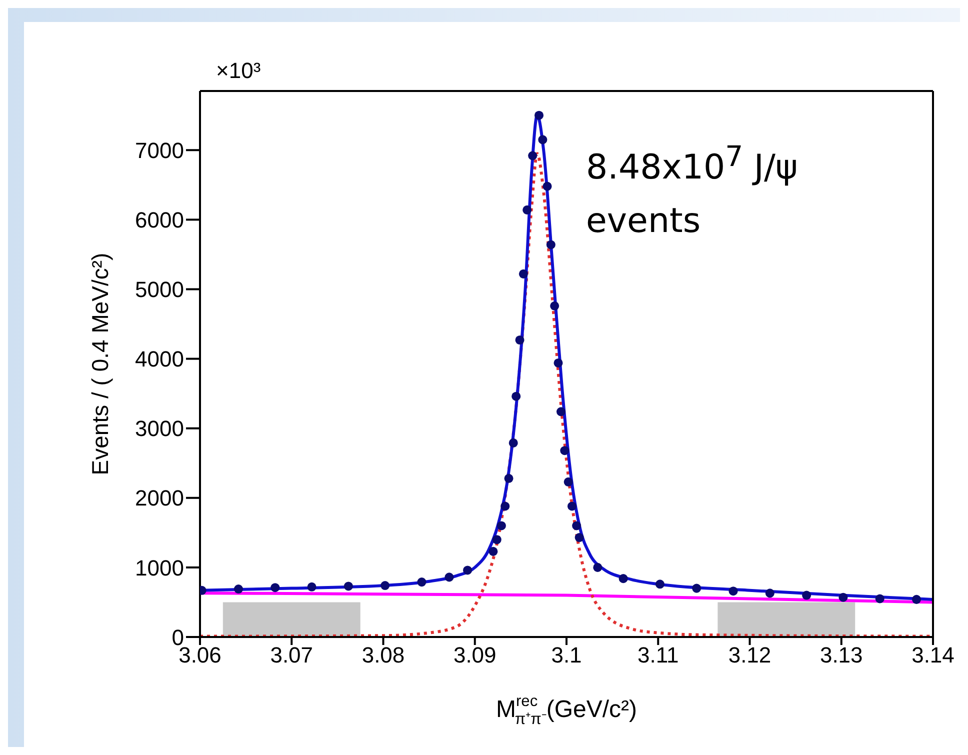  What do you see at coordinates (100, 364) in the screenshot?
I see `y-axis-title: Events / ( 0.4 MeV/c²)` at bounding box center [100, 364].